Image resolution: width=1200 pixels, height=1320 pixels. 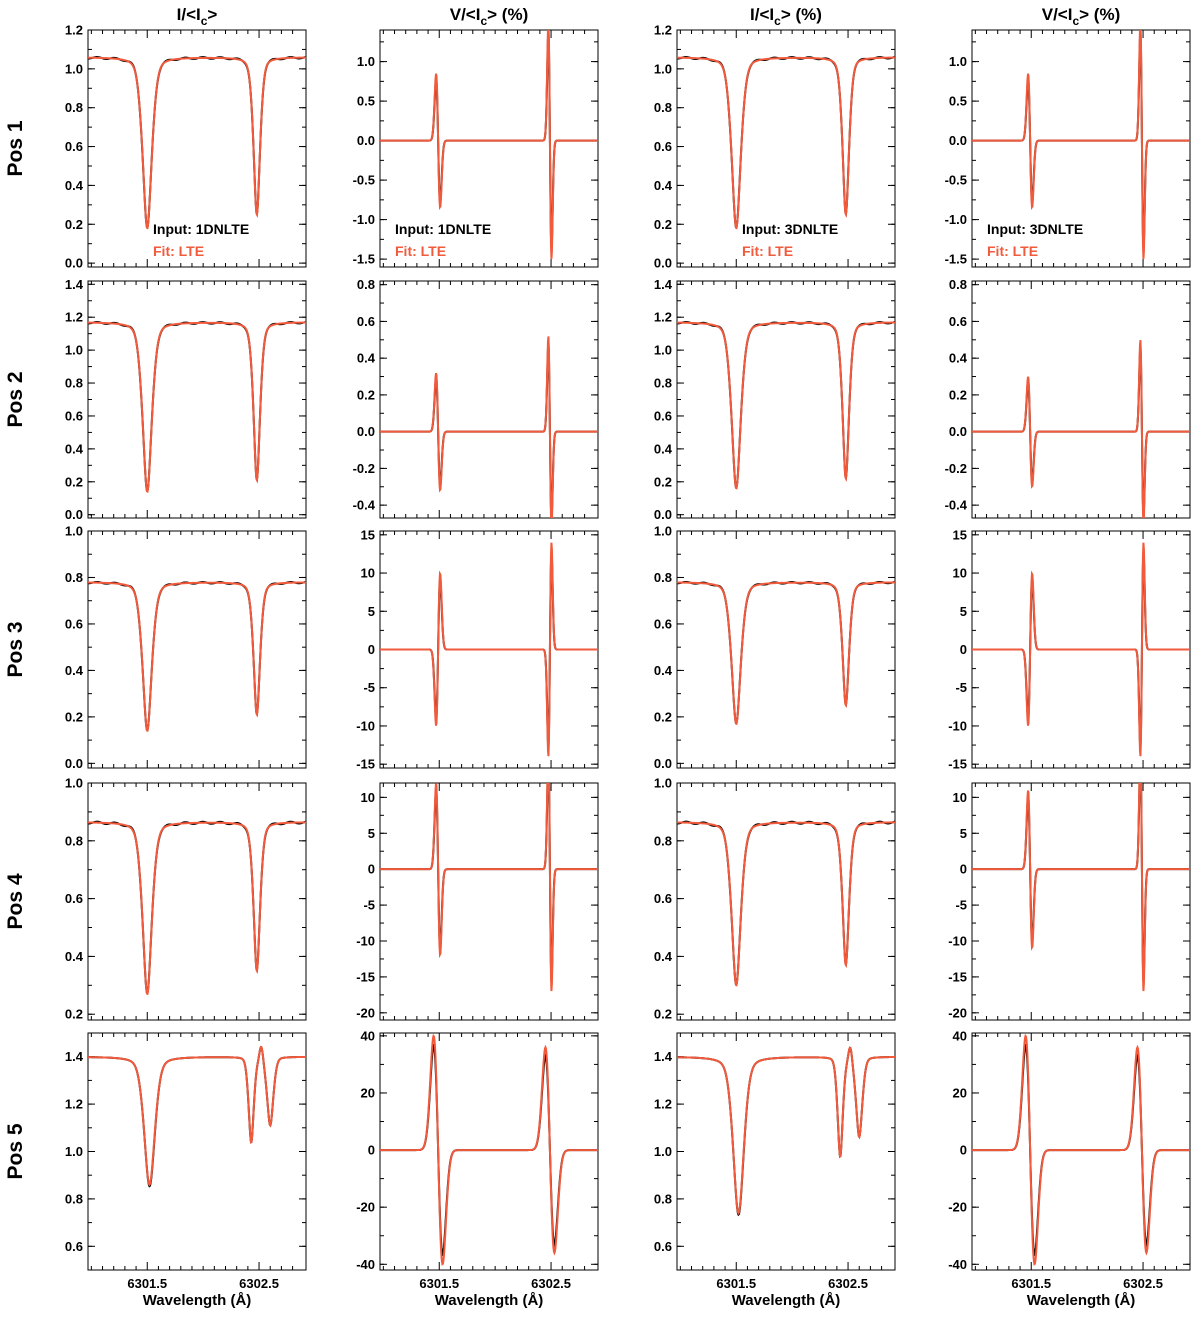 I want to click on panel: -1.5 -1.0 -0.5 0.0 0.5 1.0, so click(x=1068, y=148).